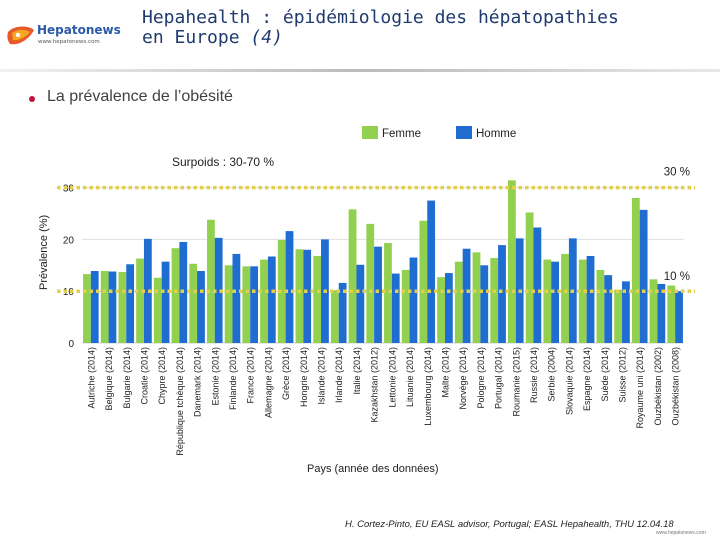  Describe the element at coordinates (251, 375) in the screenshot. I see `x-tick-label: France (2014)` at that location.